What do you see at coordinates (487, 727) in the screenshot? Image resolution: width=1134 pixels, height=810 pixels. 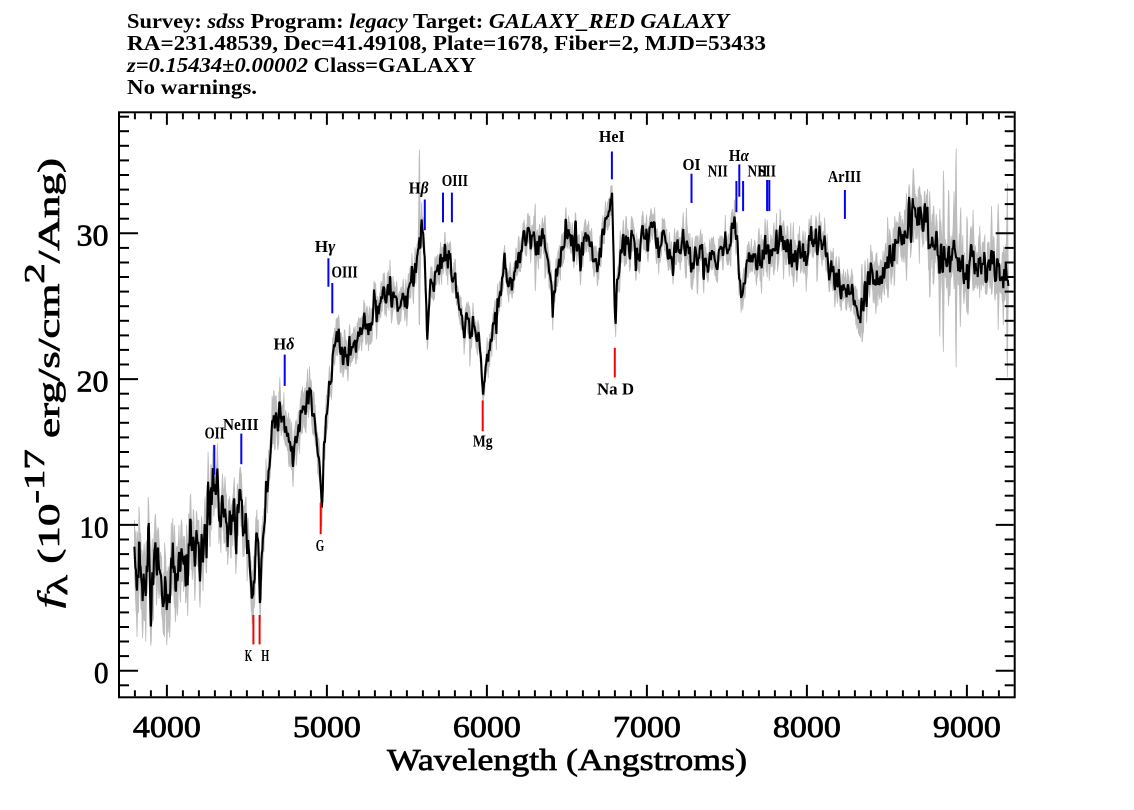 I see `svg-text: 6000` at bounding box center [487, 727].